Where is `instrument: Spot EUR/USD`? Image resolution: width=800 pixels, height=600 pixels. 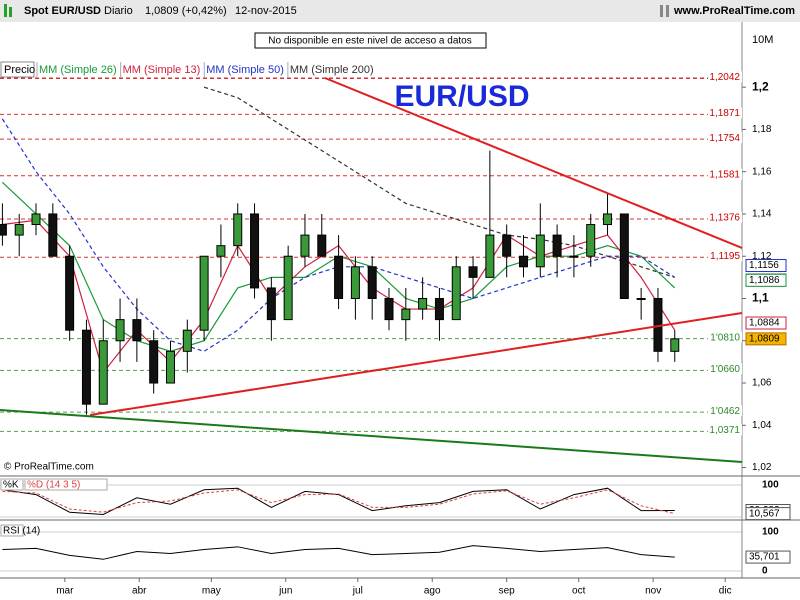
instrument: Spot EUR/USD is located at coordinates (62, 11).